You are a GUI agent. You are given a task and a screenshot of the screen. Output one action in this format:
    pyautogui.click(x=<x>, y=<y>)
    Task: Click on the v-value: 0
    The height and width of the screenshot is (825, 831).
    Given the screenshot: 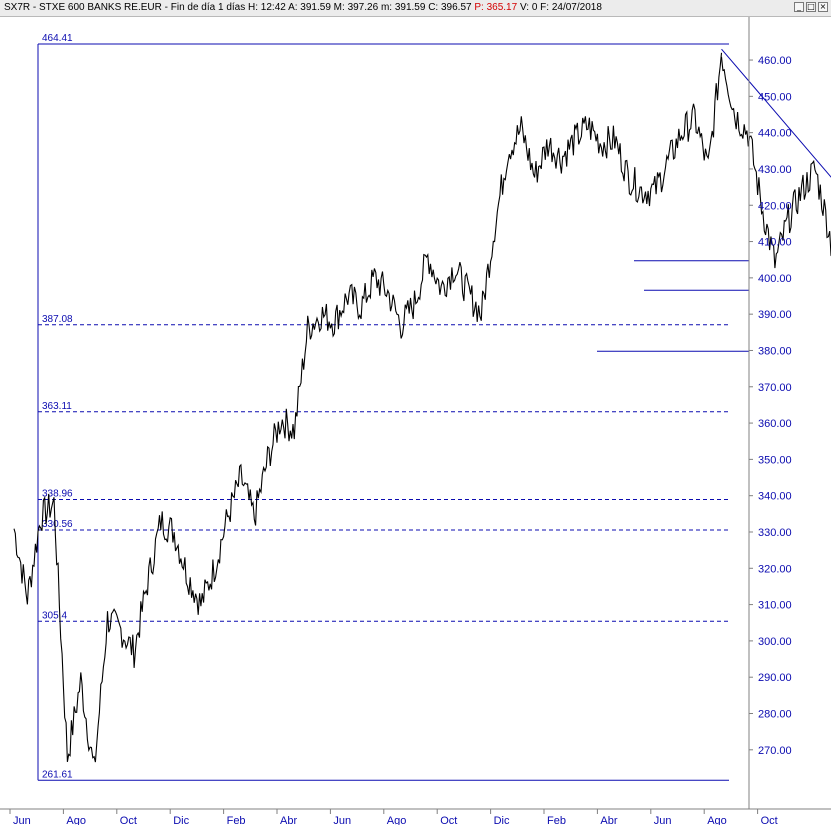 What is the action you would take?
    pyautogui.click(x=534, y=7)
    